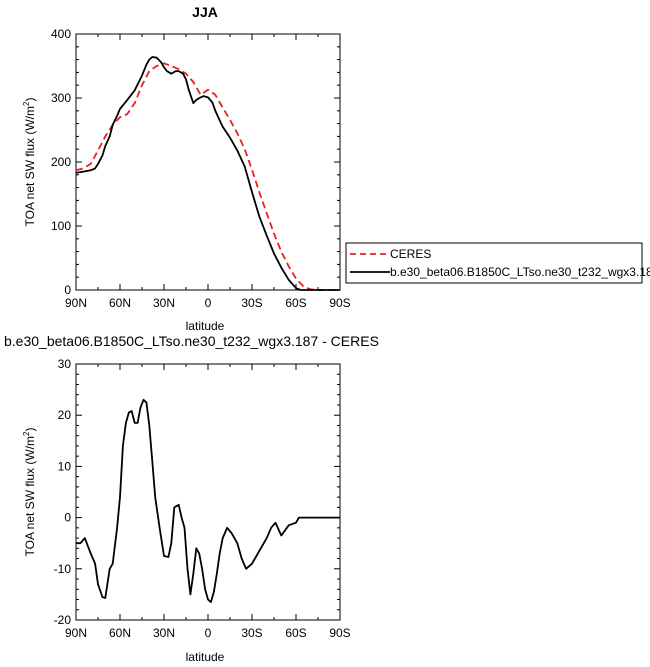  What do you see at coordinates (63, 620) in the screenshot?
I see `bottom-y-tick-label: -20` at bounding box center [63, 620].